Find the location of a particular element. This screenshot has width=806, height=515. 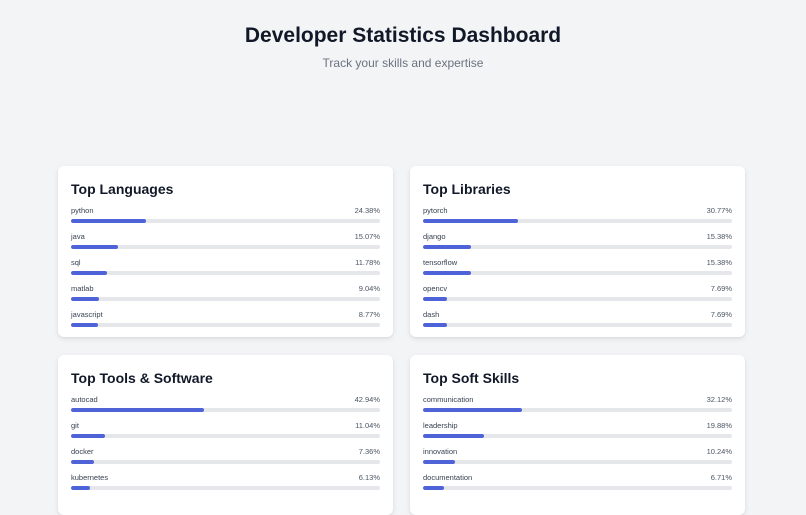

stat-value: 11.04% is located at coordinates (367, 425).